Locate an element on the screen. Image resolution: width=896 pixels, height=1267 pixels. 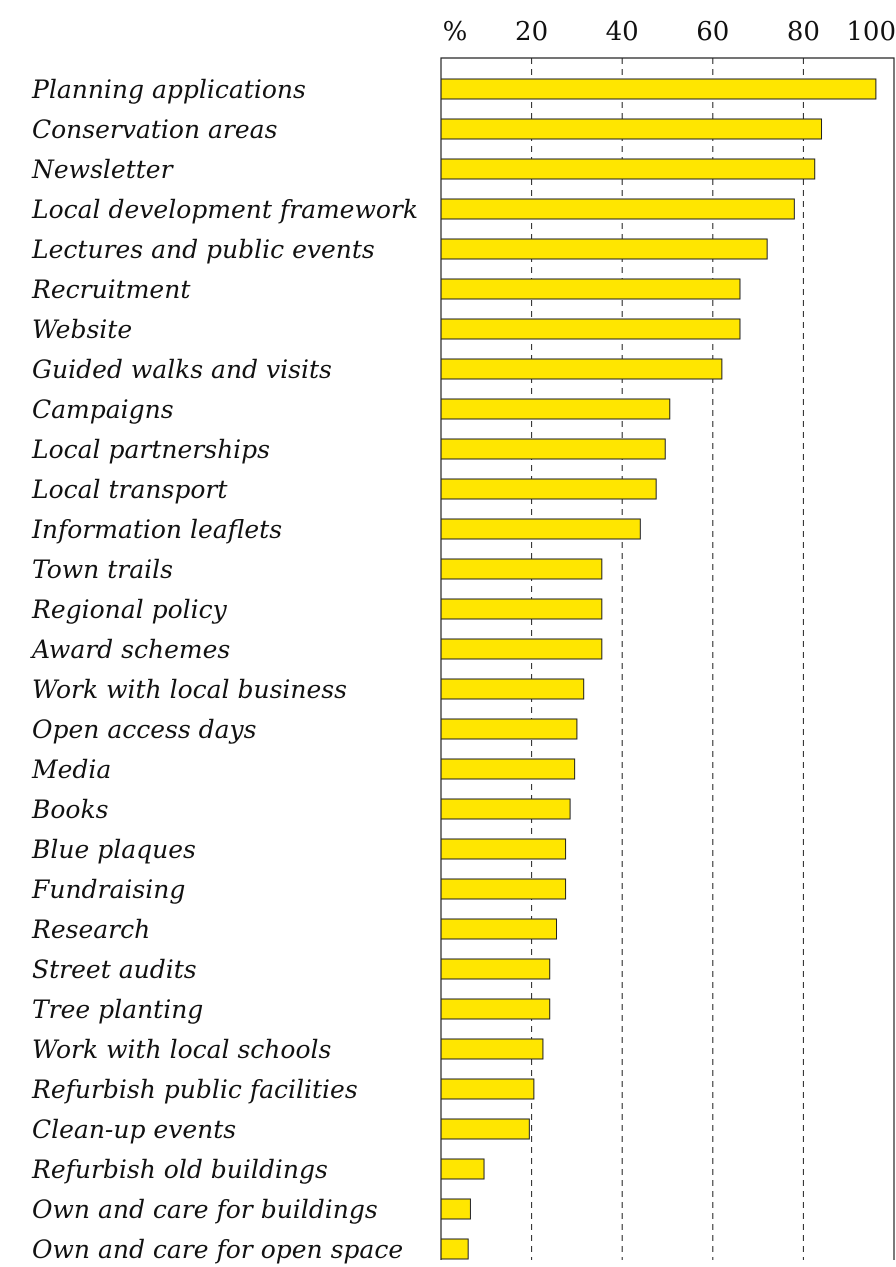
category-label: Information leaflets is located at coordinates (156, 529).